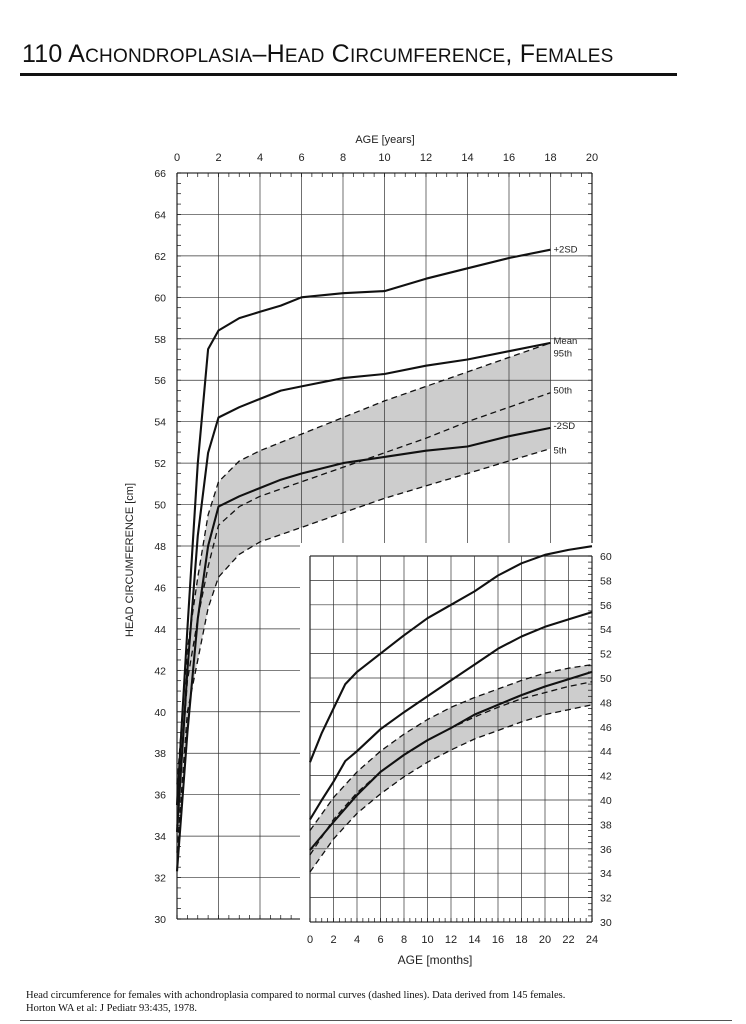  I want to click on inset-ticks, so click(451, 739).